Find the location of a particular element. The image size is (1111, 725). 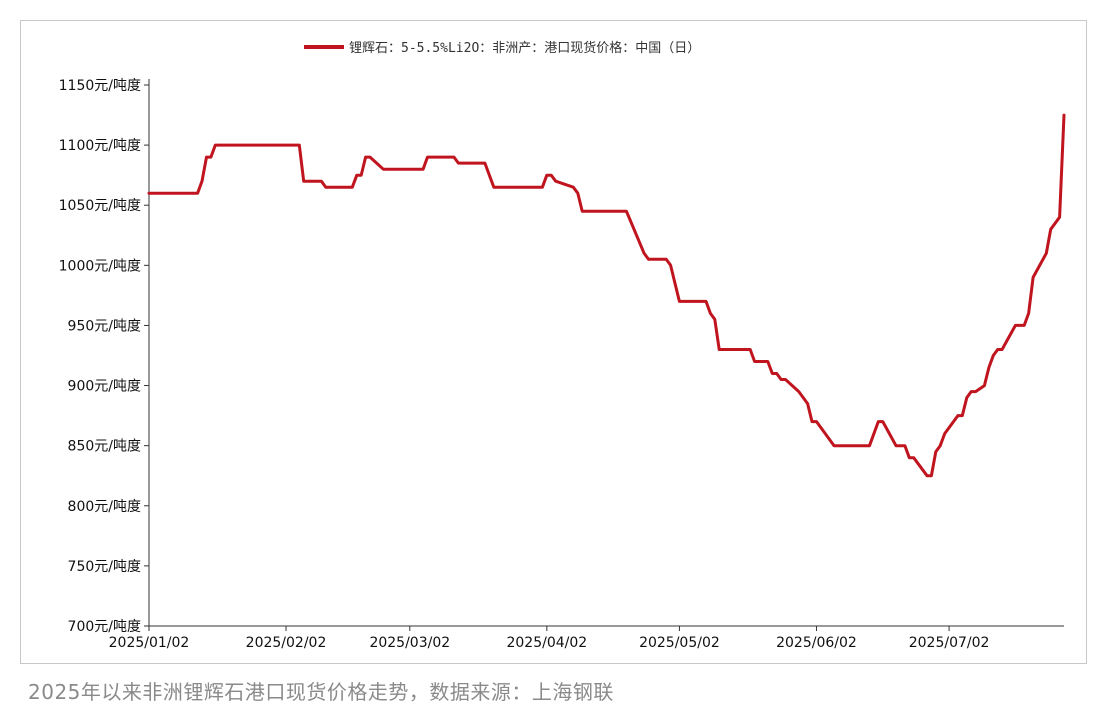

y-tick-label: 900元/吨度 is located at coordinates (104, 387).